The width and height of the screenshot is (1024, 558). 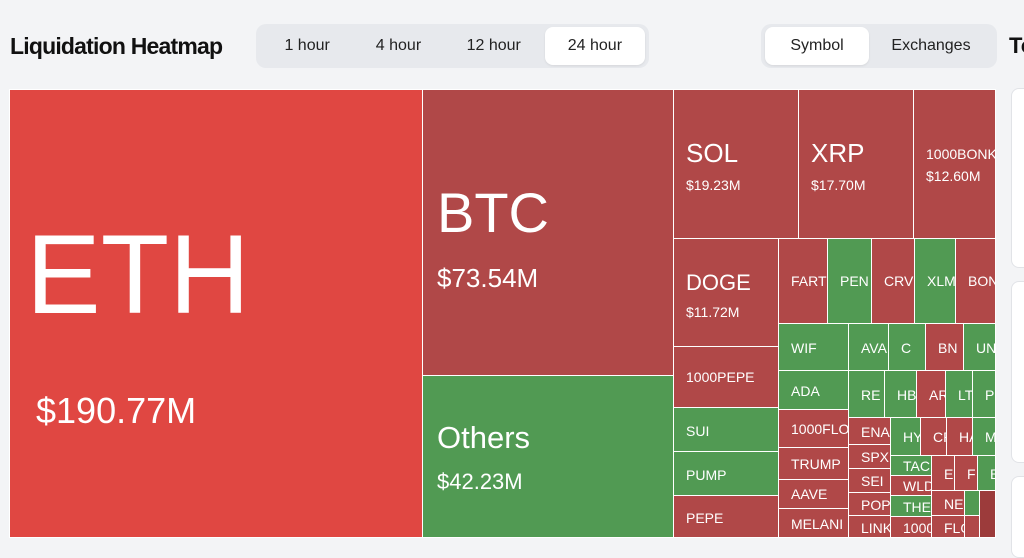 I want to click on tile-pump: PUMP, so click(x=726, y=473).